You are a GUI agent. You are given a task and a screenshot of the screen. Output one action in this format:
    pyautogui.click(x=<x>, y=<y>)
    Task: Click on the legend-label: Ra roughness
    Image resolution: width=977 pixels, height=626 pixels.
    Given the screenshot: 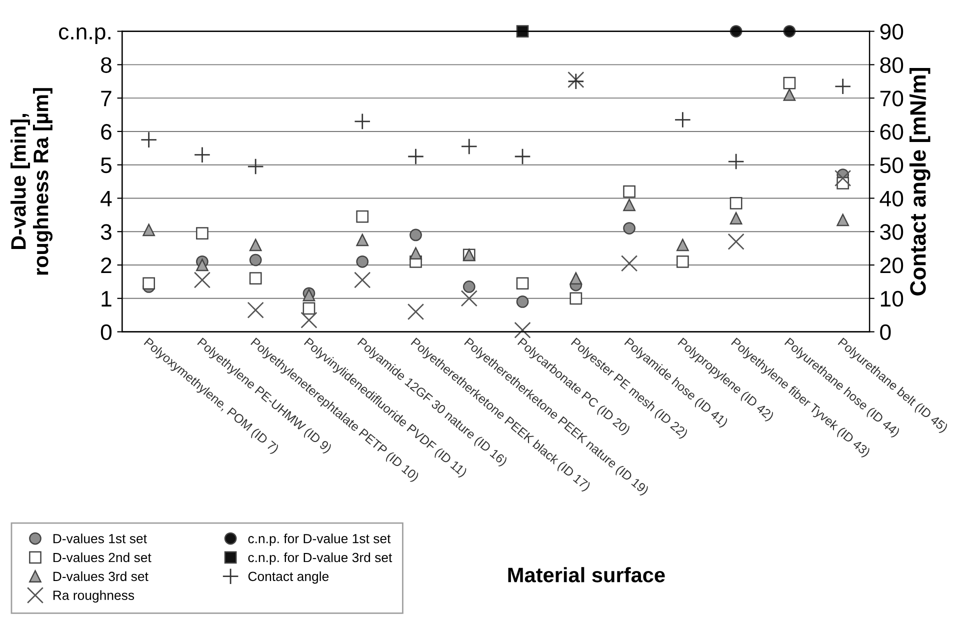 What is the action you would take?
    pyautogui.click(x=93, y=596)
    